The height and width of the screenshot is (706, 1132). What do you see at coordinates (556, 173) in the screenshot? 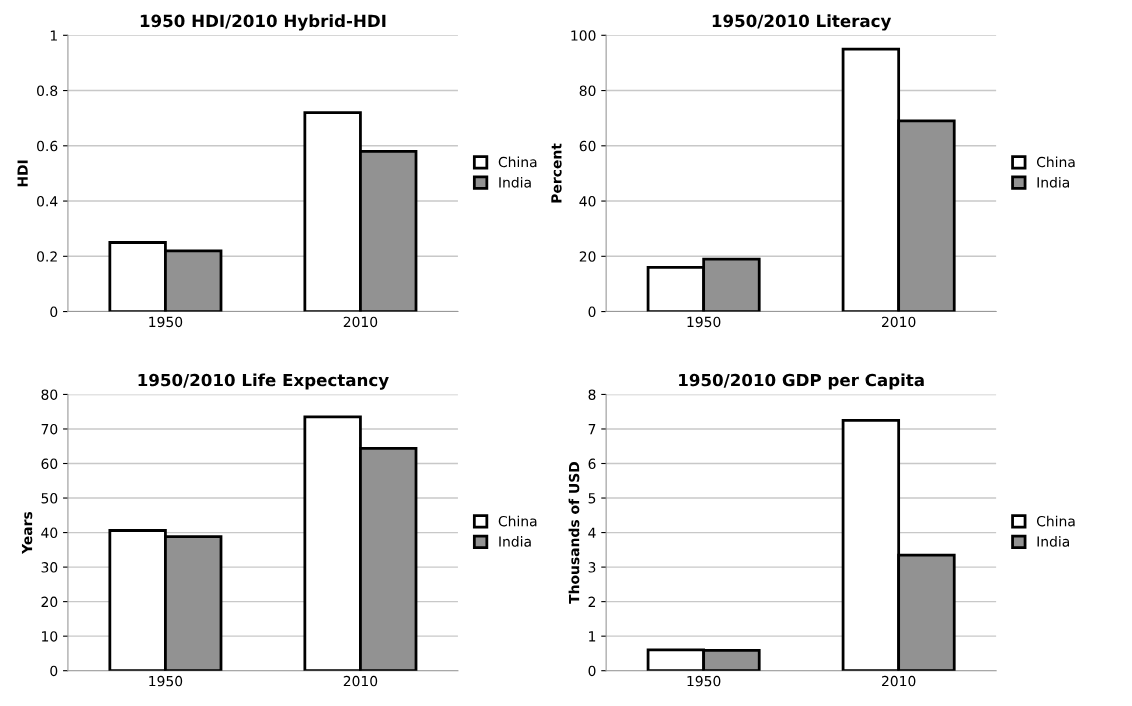
I see `y-axis-title: Percent` at bounding box center [556, 173].